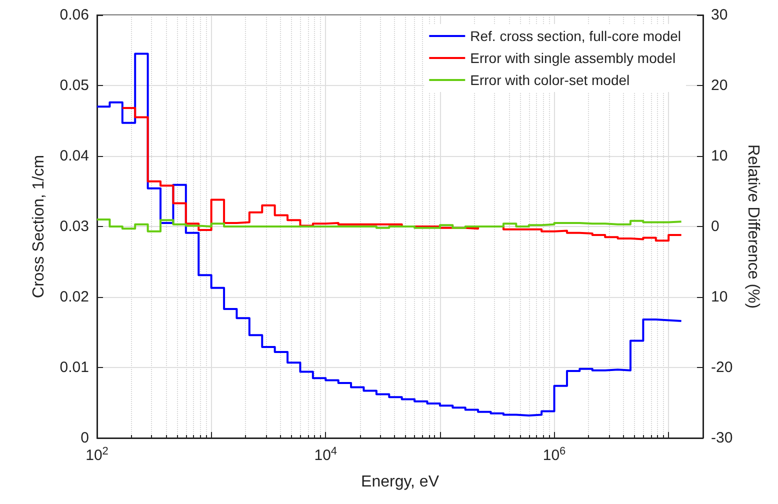 The width and height of the screenshot is (778, 504). I want to click on legend-label: Error with color-set model, so click(550, 80).